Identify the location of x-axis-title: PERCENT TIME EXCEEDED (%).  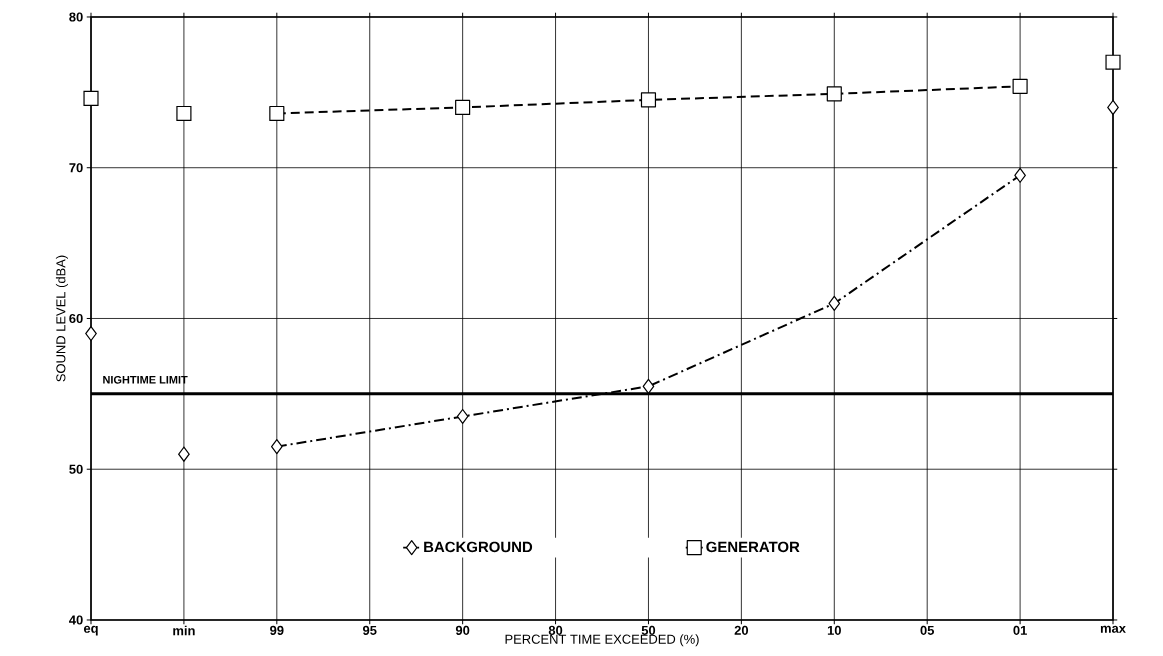
(602, 640).